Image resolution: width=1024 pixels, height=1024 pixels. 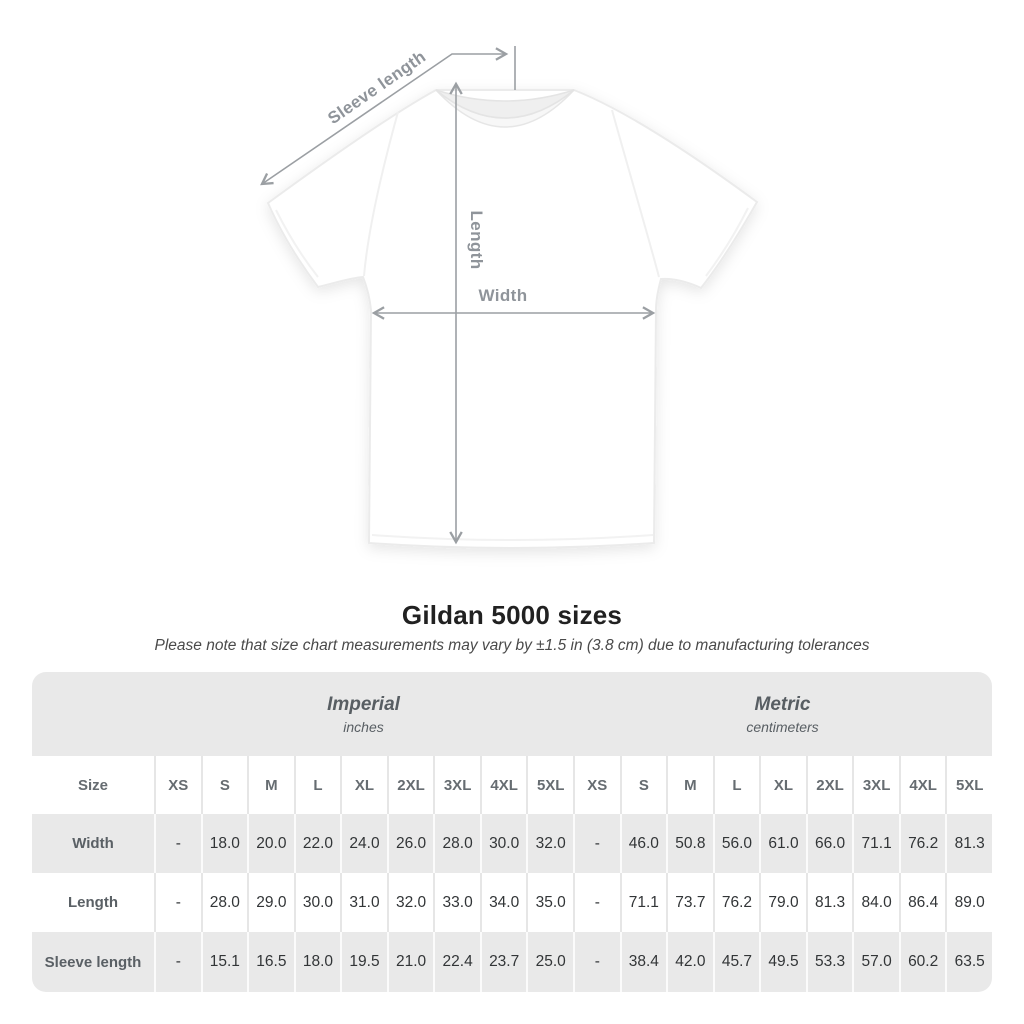 What do you see at coordinates (635, 193) in the screenshot?
I see `right-armhole-seam` at bounding box center [635, 193].